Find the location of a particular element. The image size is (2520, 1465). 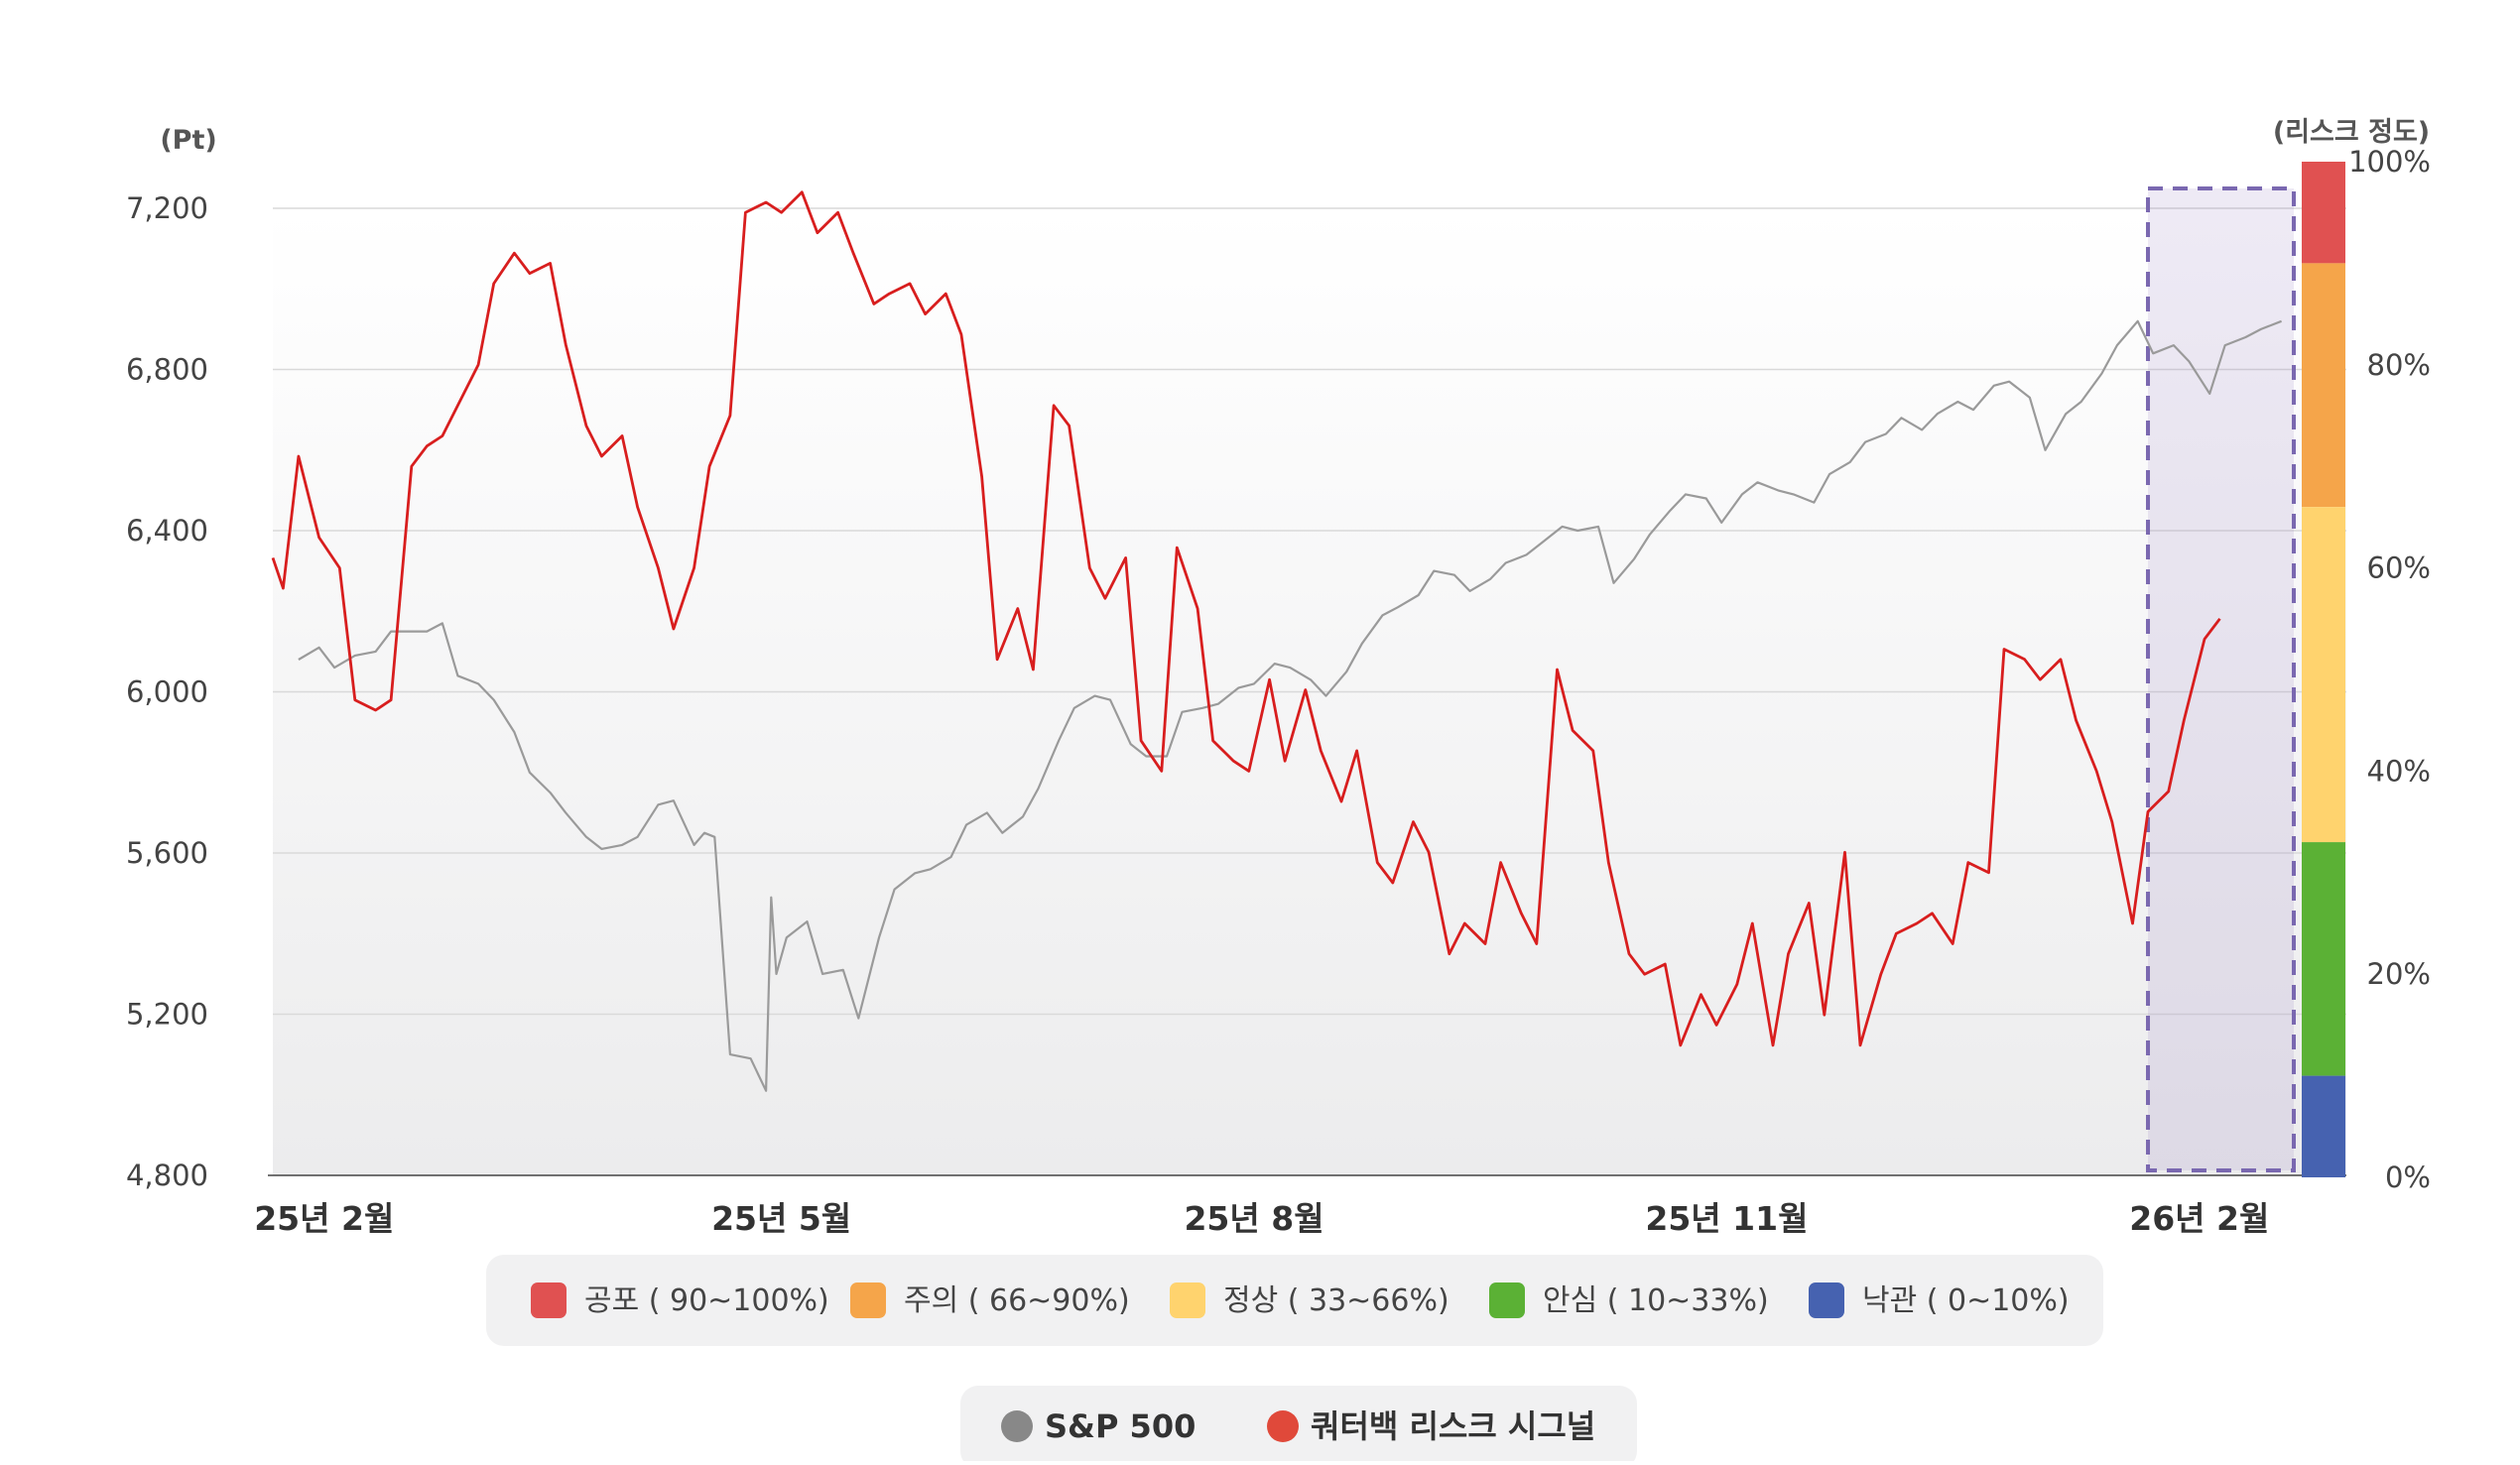

y-left-tick-label: 5,600 is located at coordinates (167, 853).